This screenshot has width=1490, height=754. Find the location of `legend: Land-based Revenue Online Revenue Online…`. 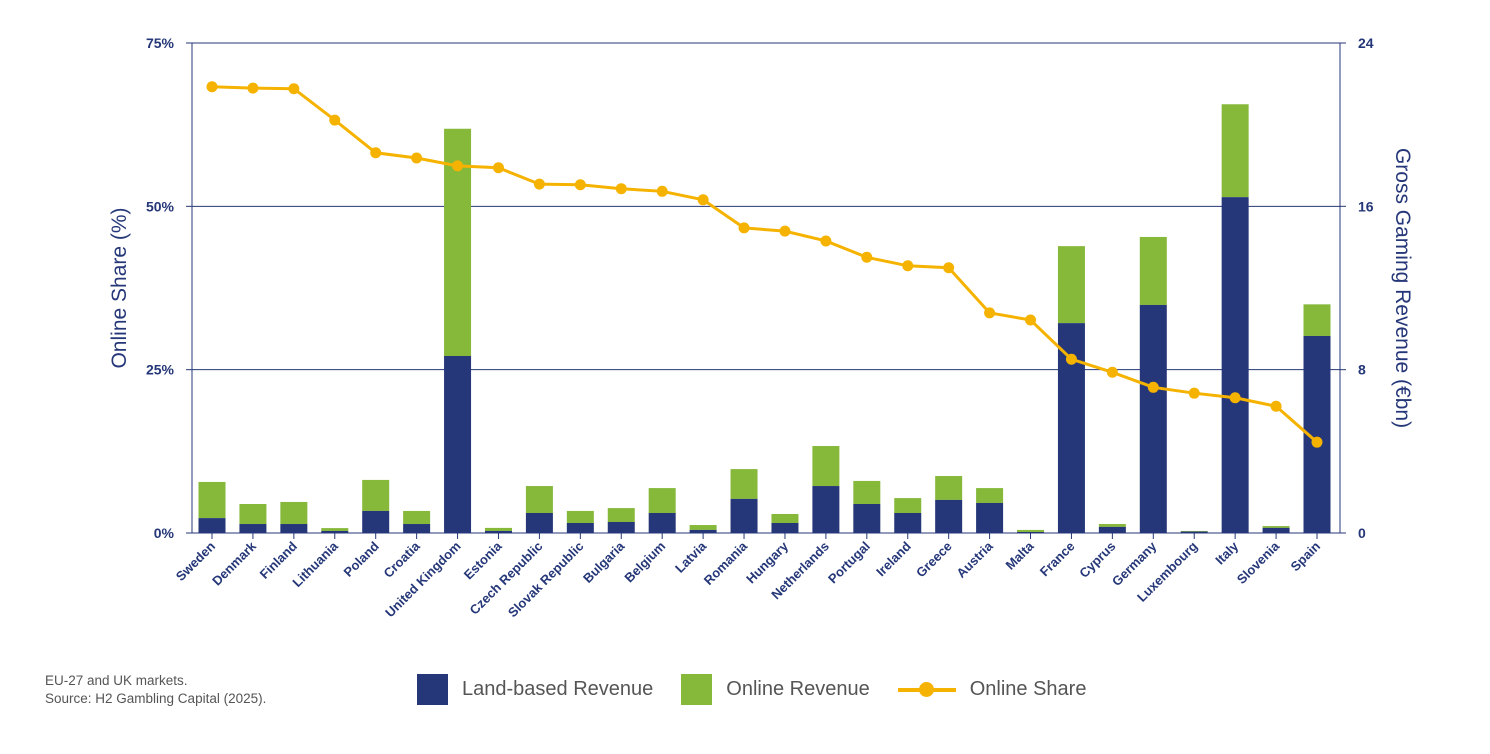

legend: Land-based Revenue Online Revenue Online… is located at coordinates (765, 689).